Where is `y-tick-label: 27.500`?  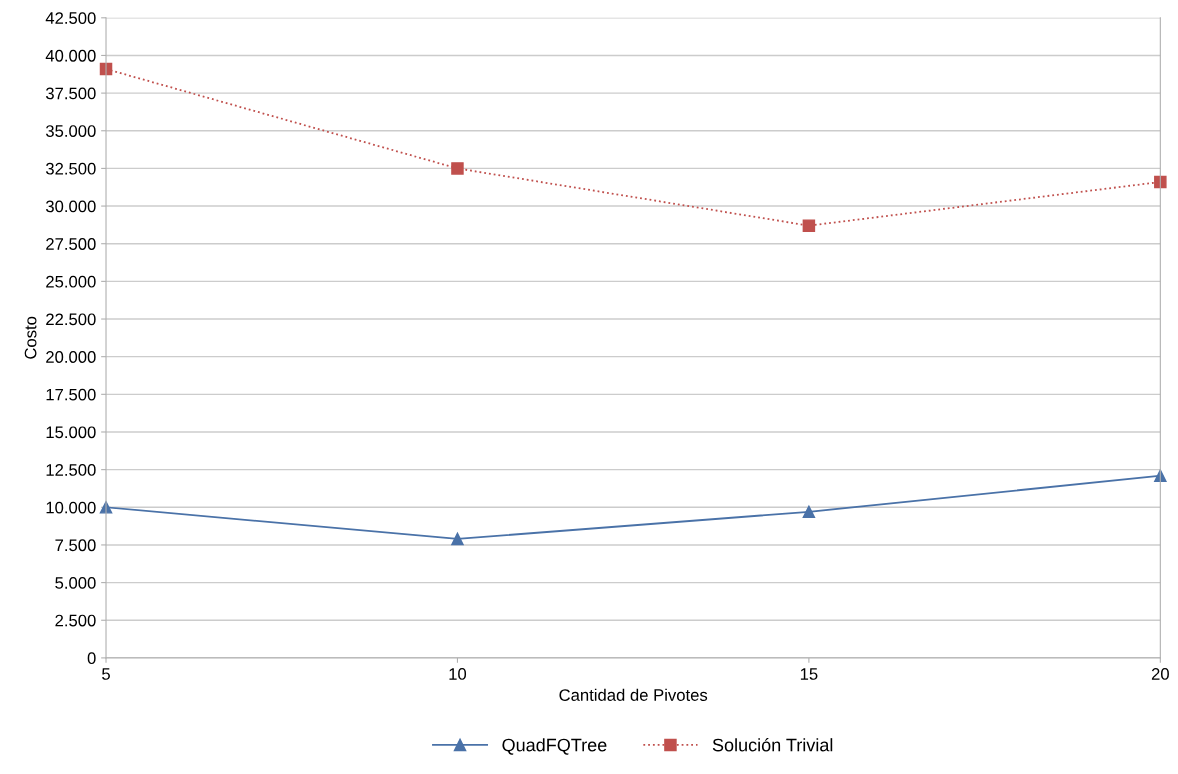
y-tick-label: 27.500 is located at coordinates (71, 244).